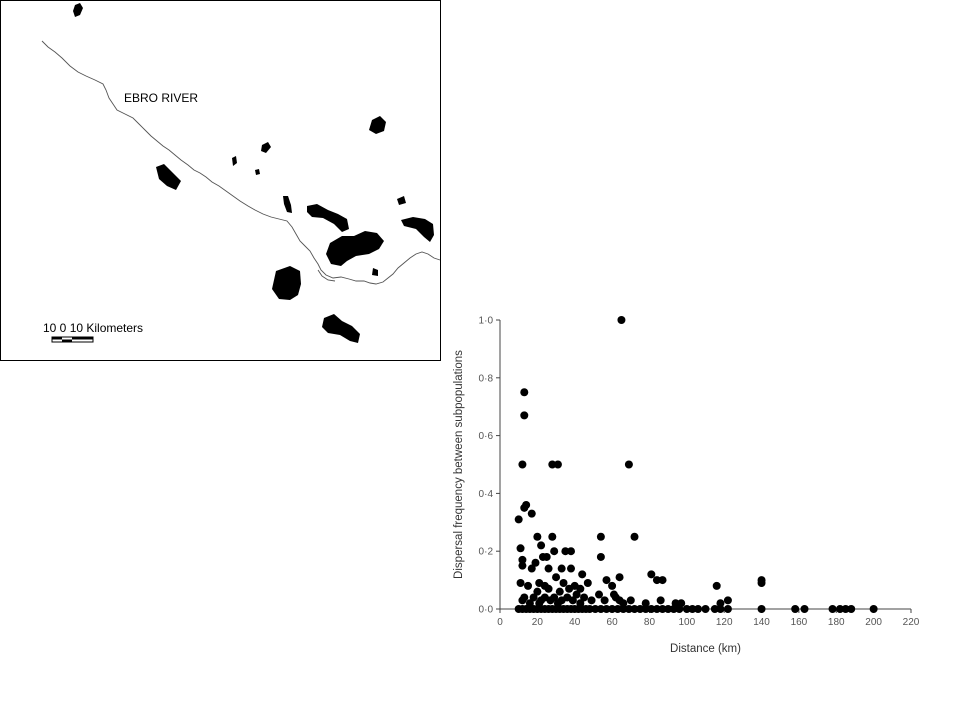 This screenshot has height=720, width=960. Describe the element at coordinates (724, 622) in the screenshot. I see `x-tick-label: 120` at that location.